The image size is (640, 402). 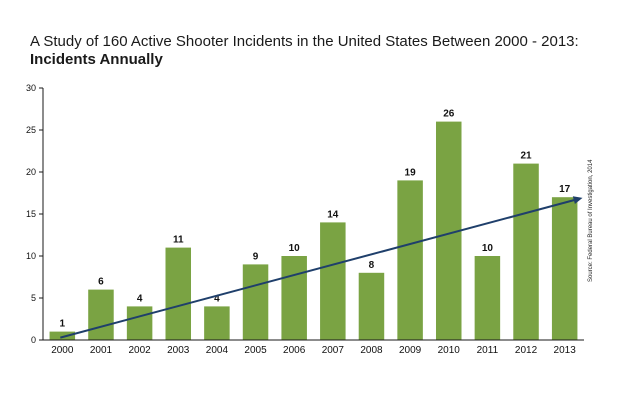 What do you see at coordinates (565, 350) in the screenshot?
I see `x-tick-label-2013: 2013` at bounding box center [565, 350].